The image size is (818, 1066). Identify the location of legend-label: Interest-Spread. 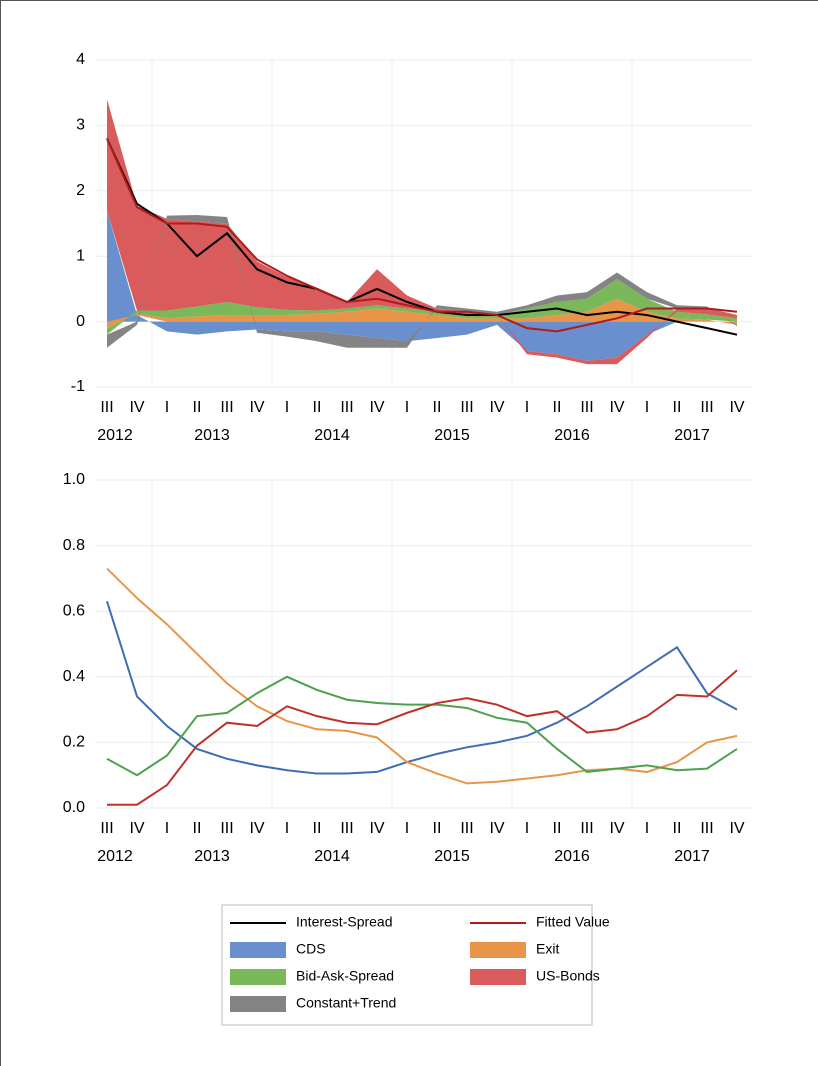
(344, 922).